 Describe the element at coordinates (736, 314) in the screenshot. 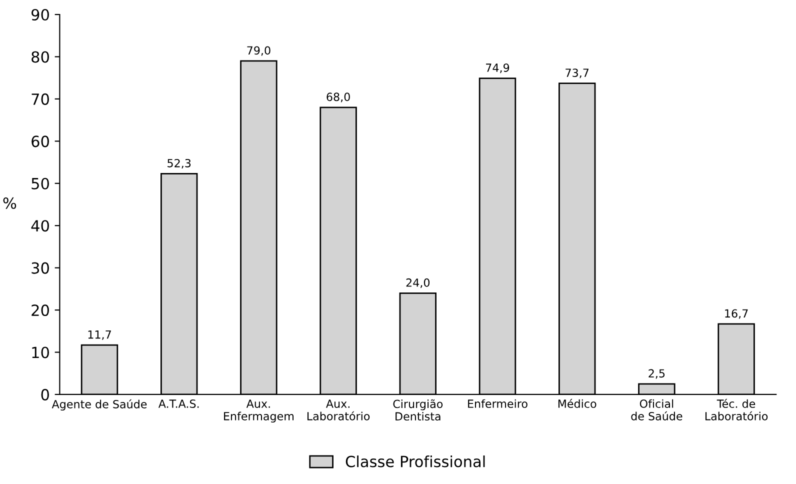

I see `data-label: 16,7` at that location.